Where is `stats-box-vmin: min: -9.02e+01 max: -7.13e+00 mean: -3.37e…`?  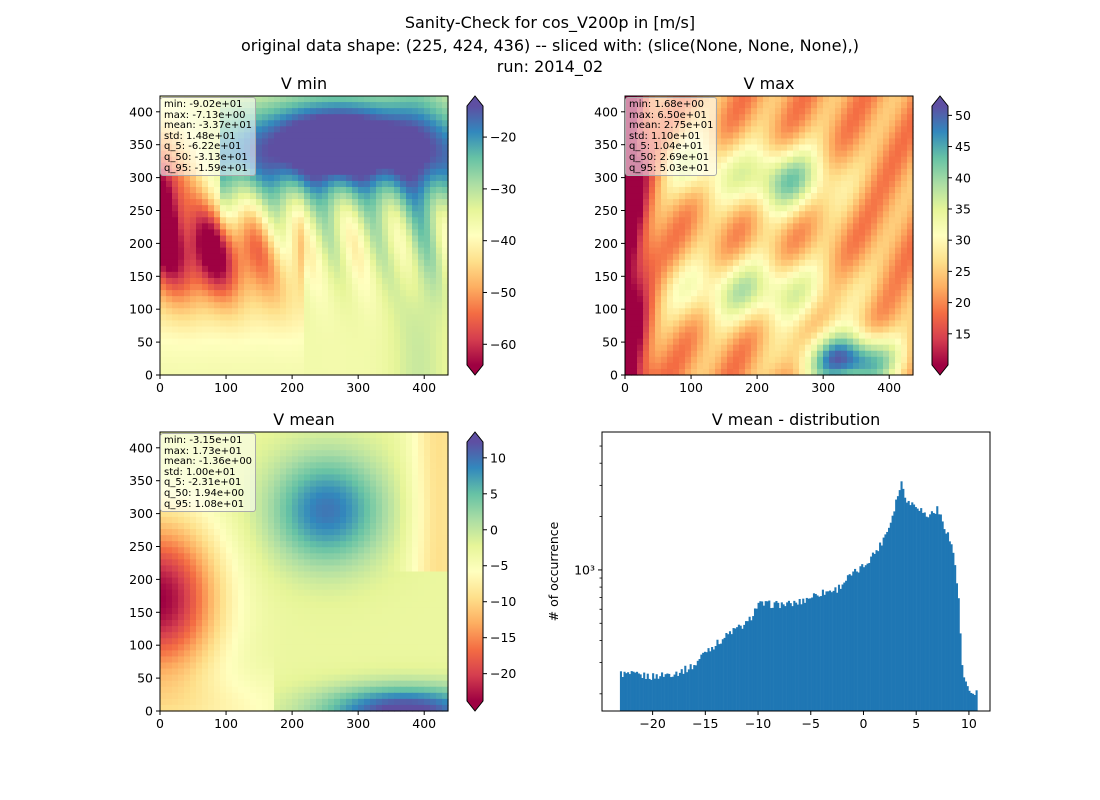 stats-box-vmin: min: -9.02e+01 max: -7.13e+00 mean: -3.37e… is located at coordinates (208, 137).